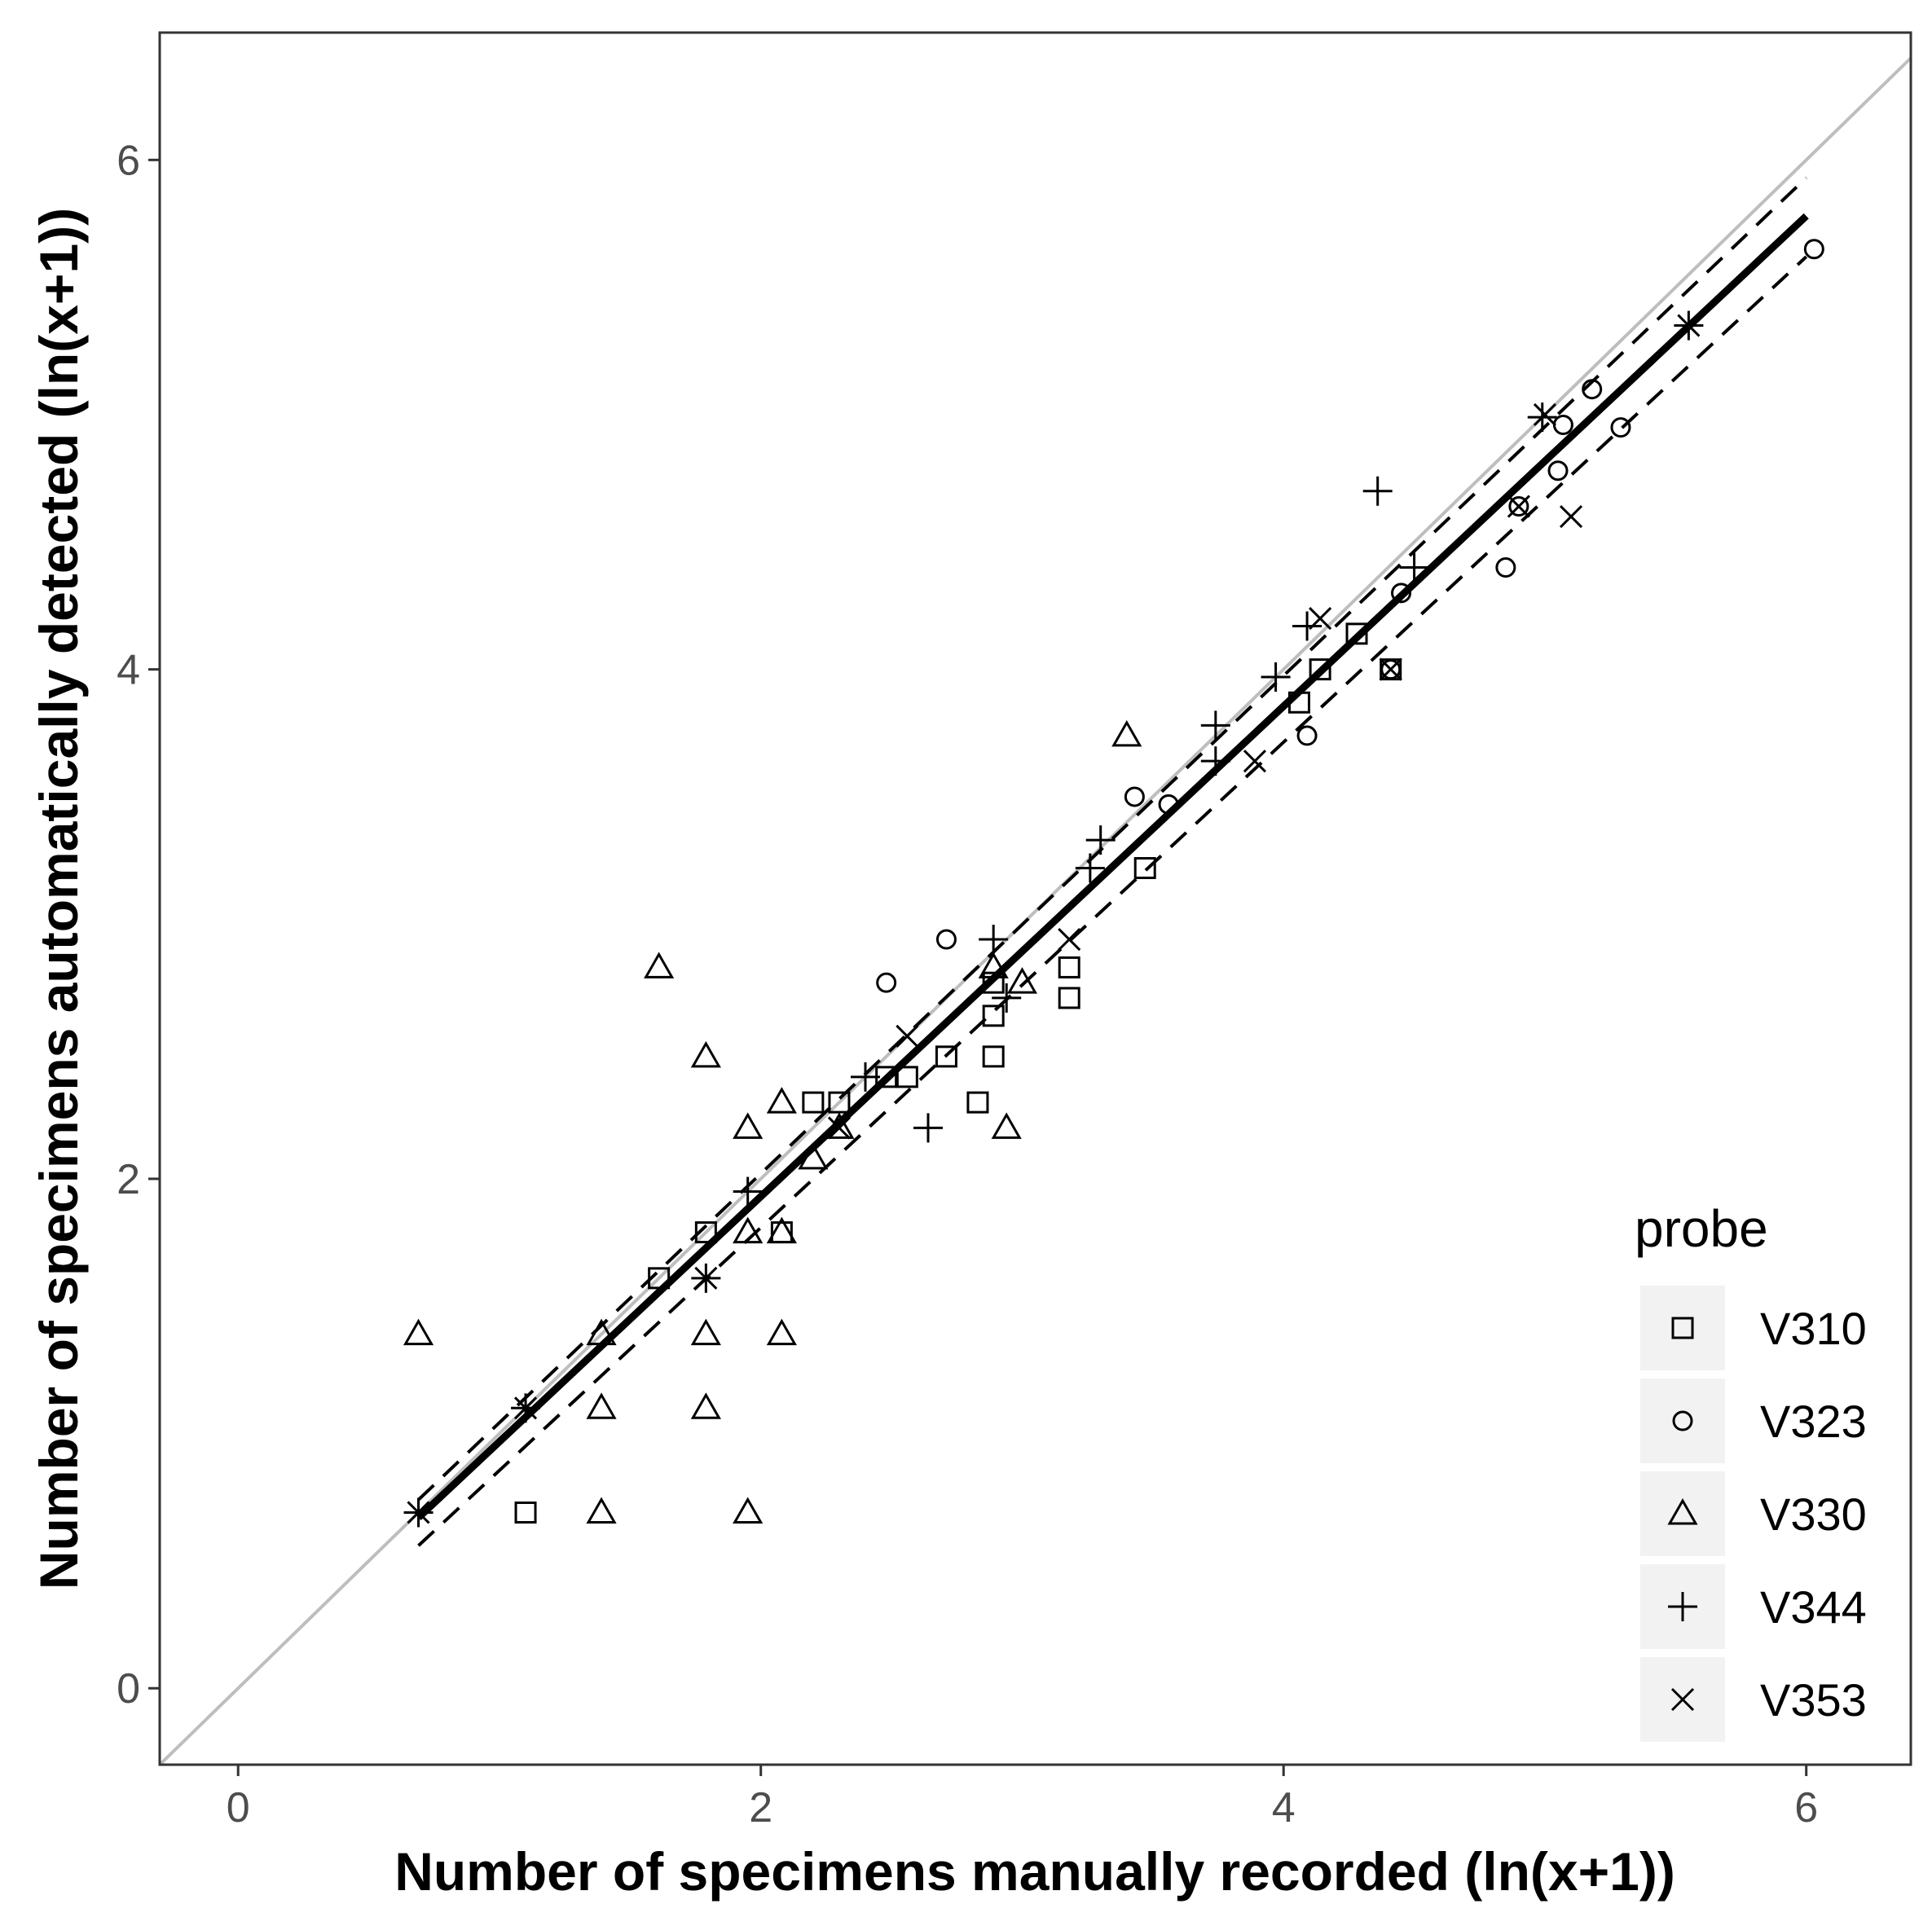 Image resolution: width=1932 pixels, height=1926 pixels. I want to click on legend-symbol-v323-mark, so click(1682, 1420).